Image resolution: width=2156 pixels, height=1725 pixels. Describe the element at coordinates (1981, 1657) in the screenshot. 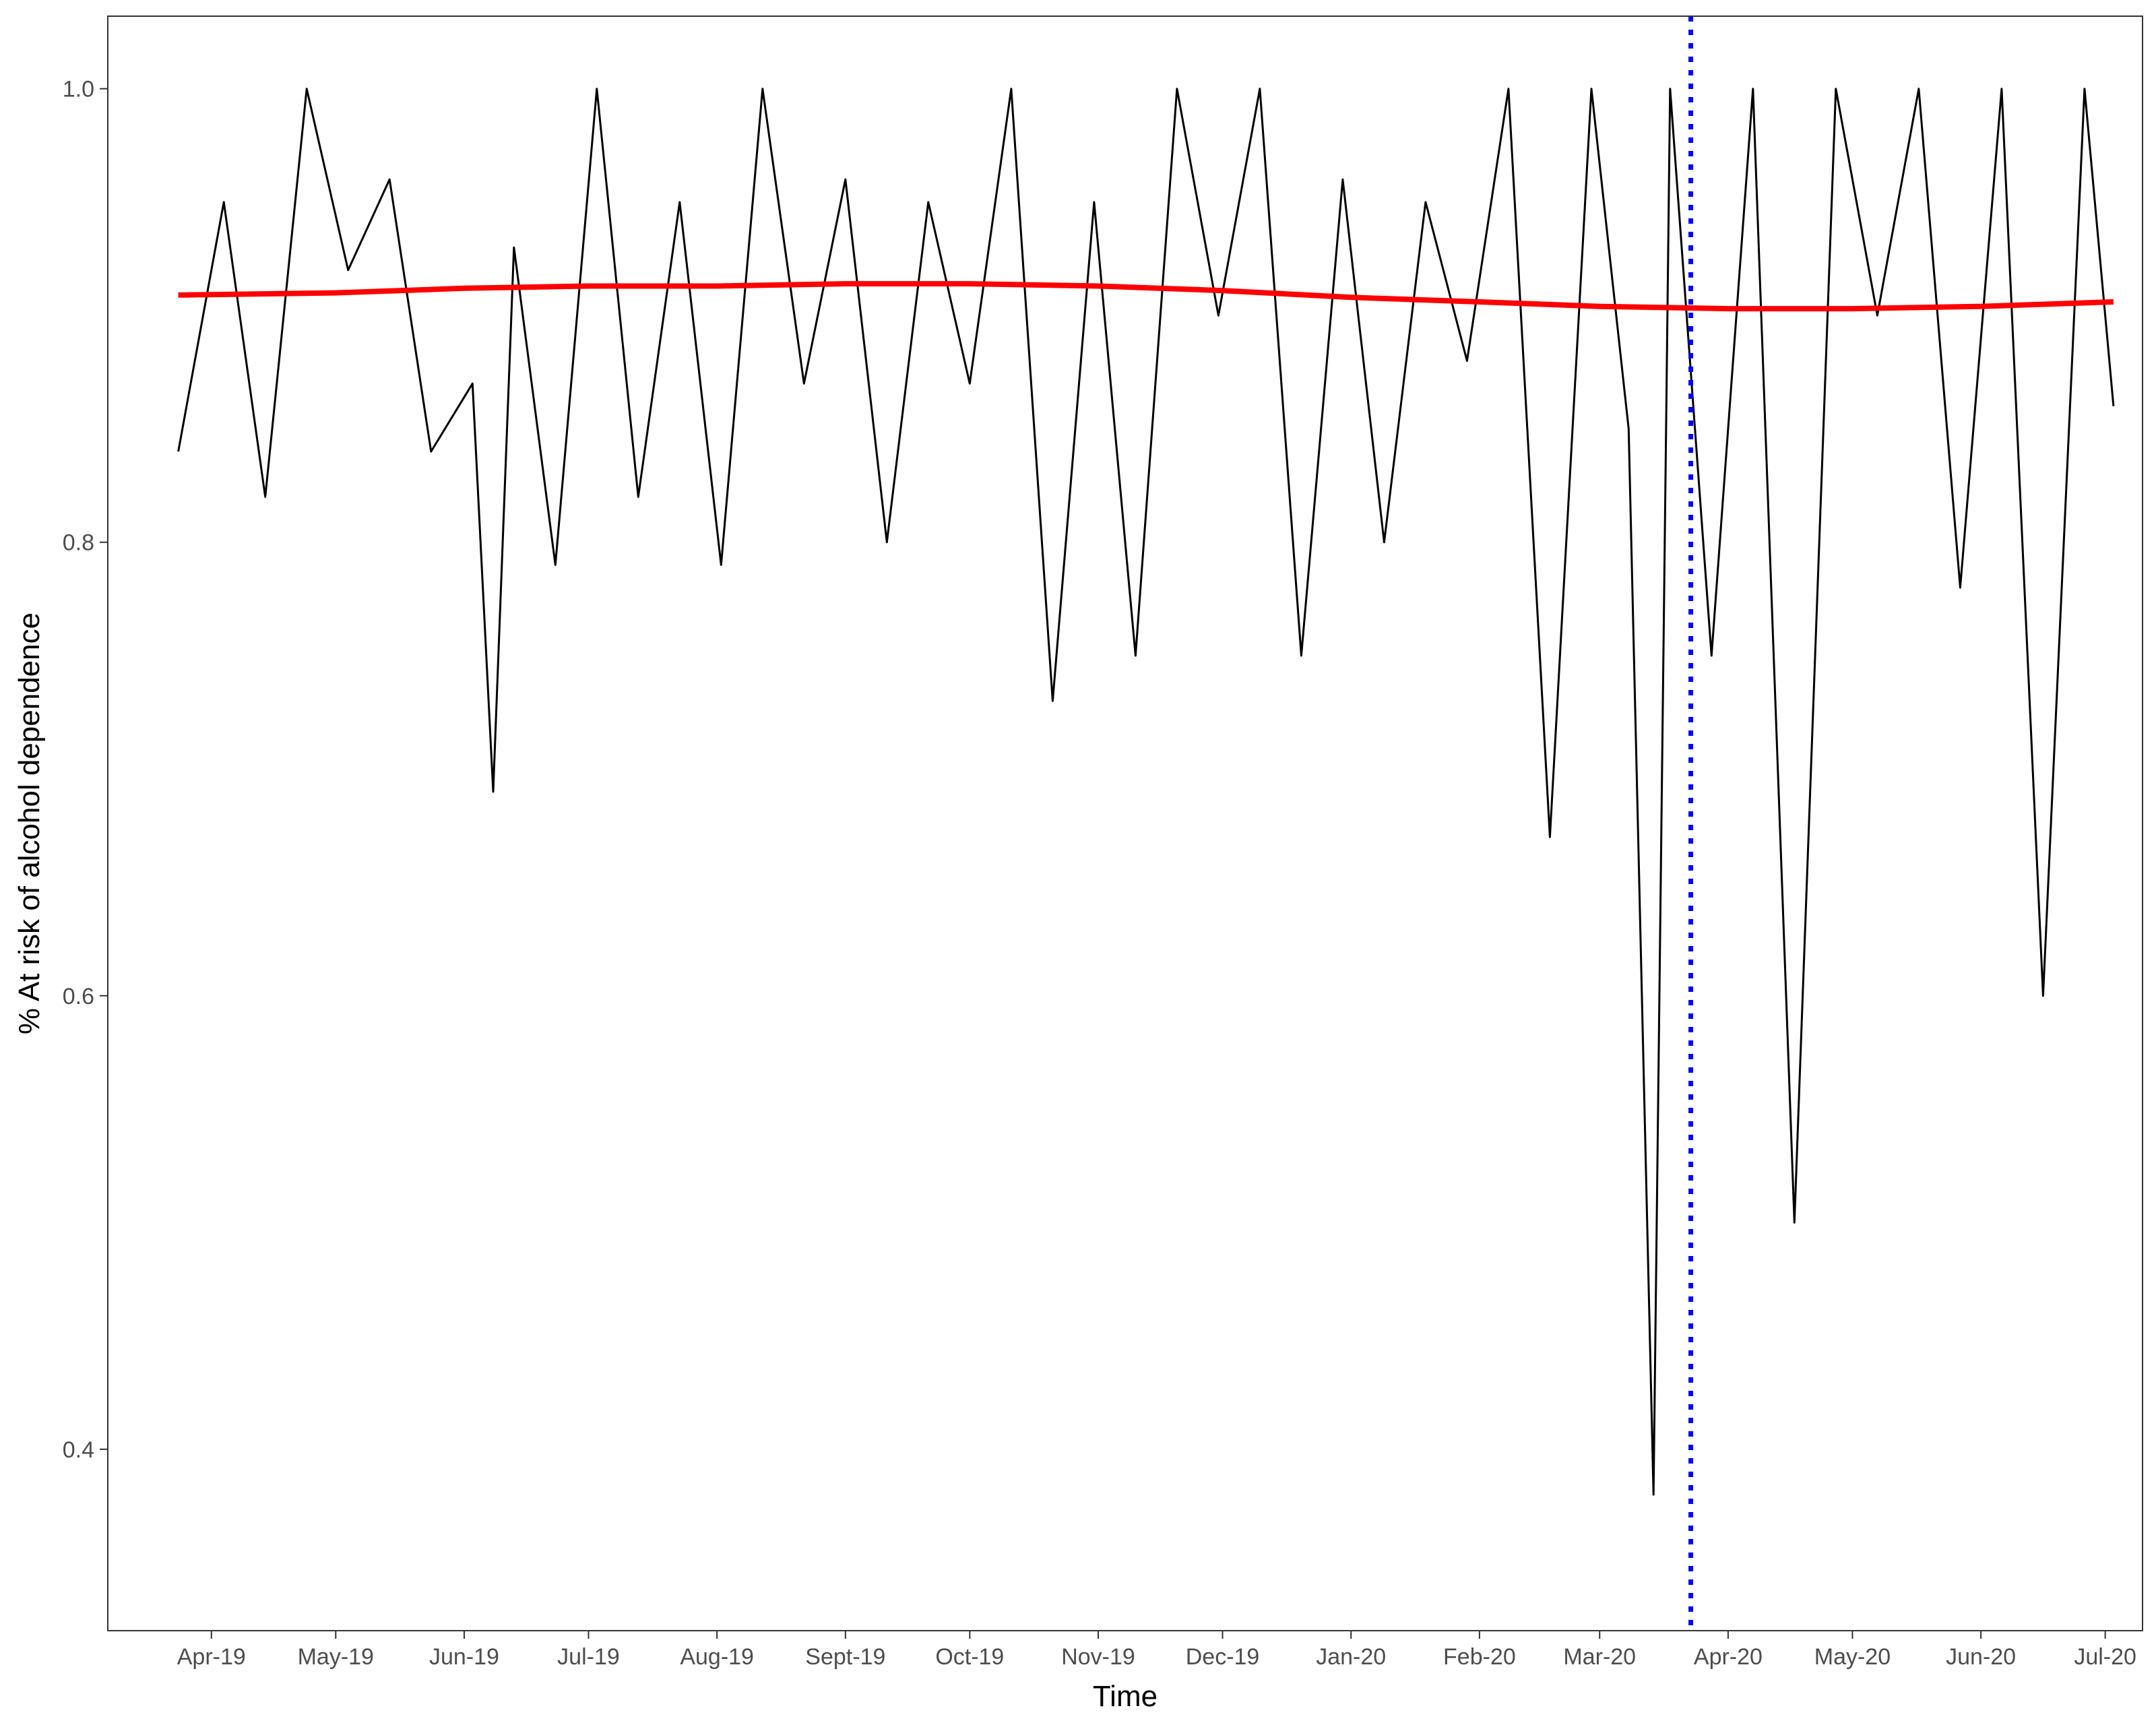

I see `x-tick-label: Jun-20` at that location.